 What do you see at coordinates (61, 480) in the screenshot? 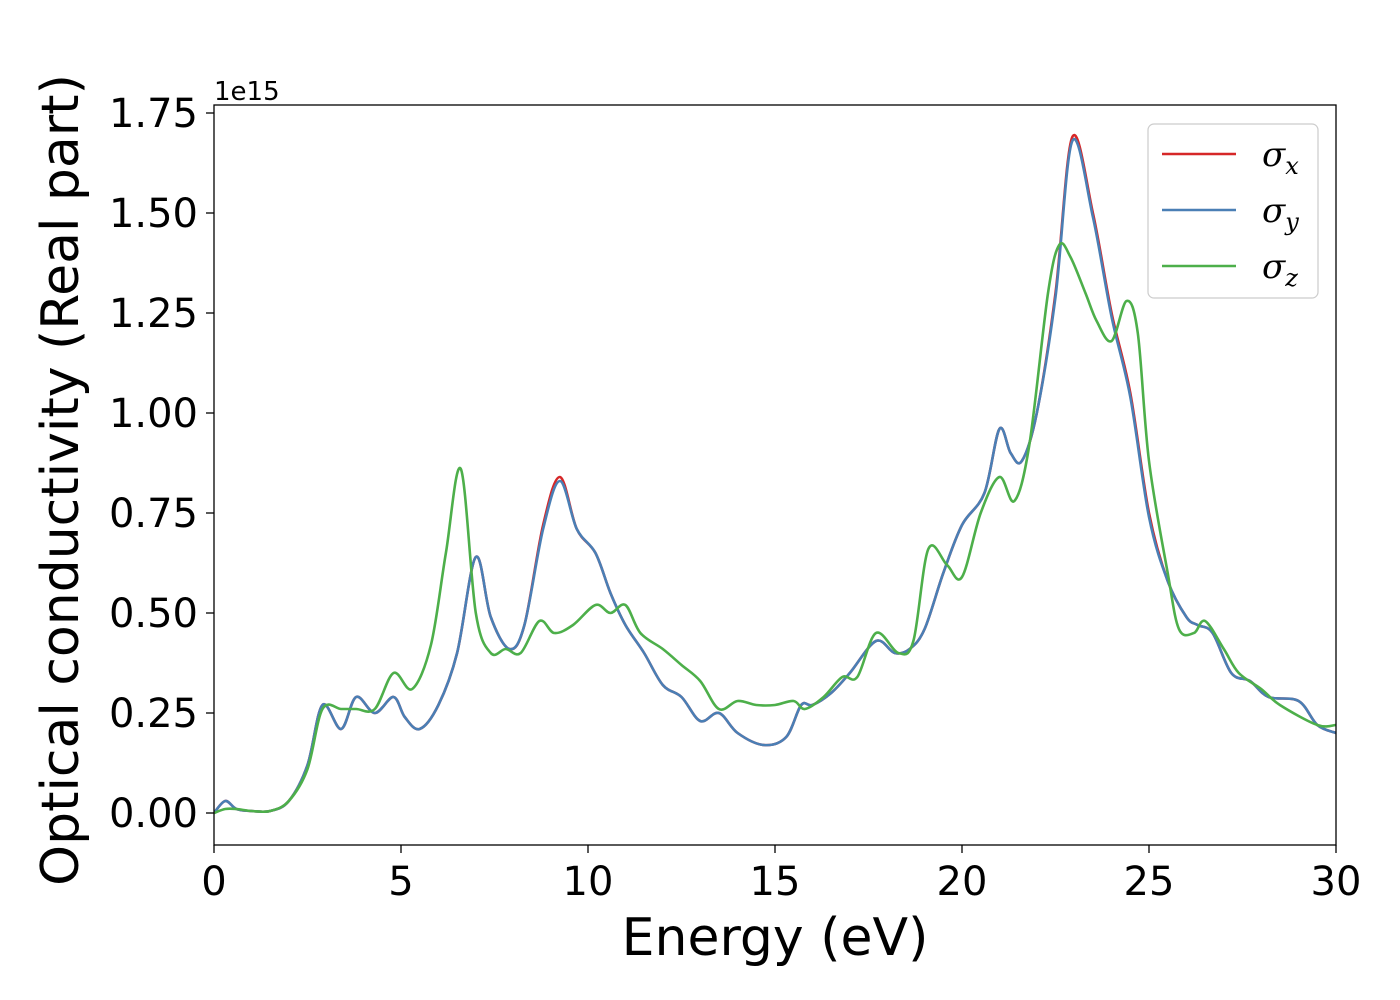
I see `y-axis-label: Optical conductivity (Real part)` at bounding box center [61, 480].